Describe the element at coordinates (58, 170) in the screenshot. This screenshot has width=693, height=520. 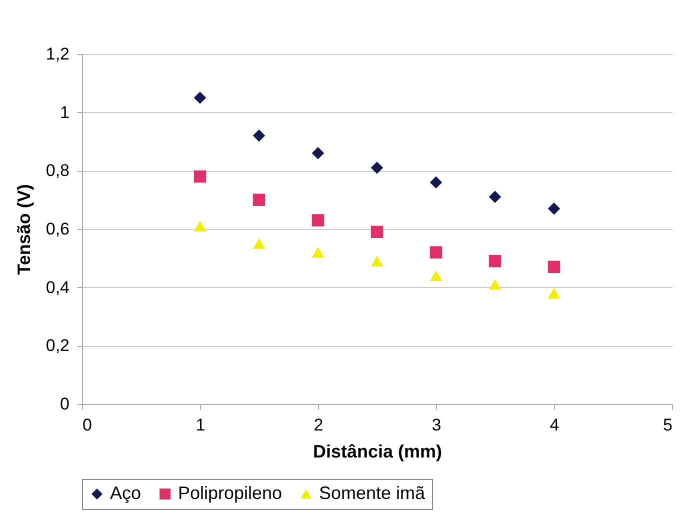
I see `y-tick-label: 0,8` at that location.